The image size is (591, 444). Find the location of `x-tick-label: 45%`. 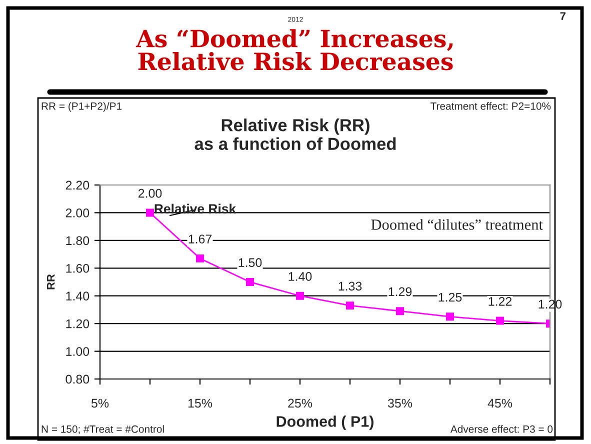

x-tick-label: 45% is located at coordinates (500, 403).